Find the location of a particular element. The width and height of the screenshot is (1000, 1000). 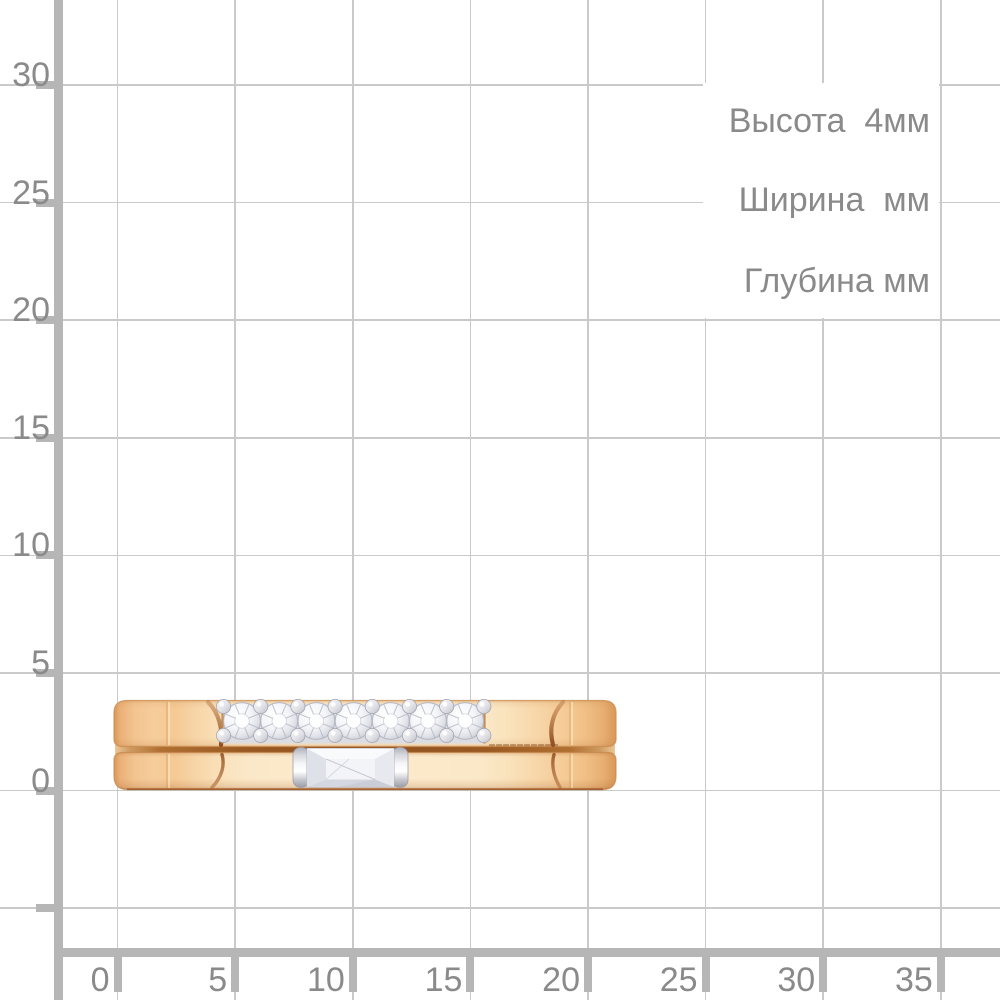

x-axis-label: 25 is located at coordinates (678, 980).